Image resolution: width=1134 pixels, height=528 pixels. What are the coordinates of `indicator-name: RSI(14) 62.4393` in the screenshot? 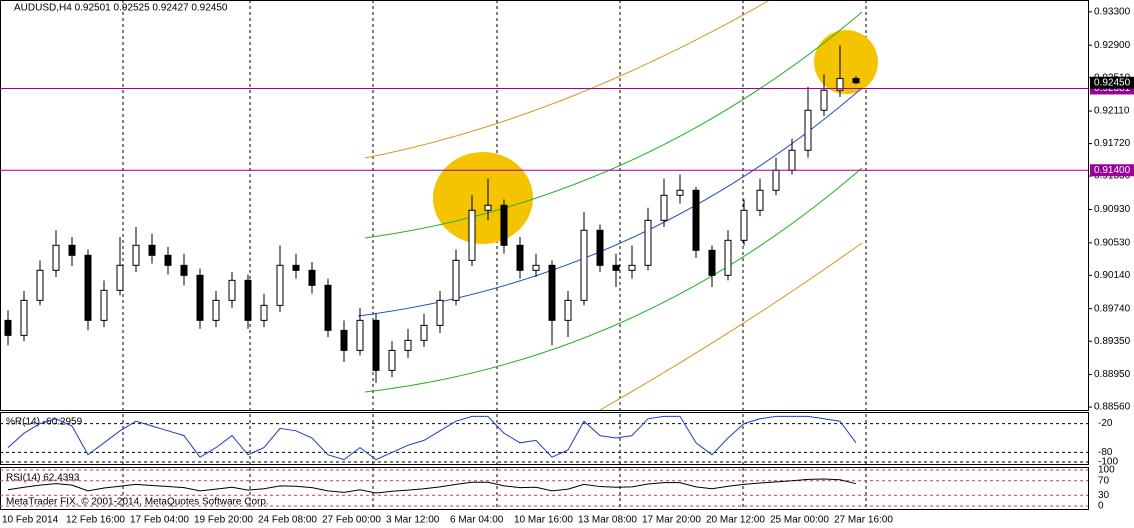 It's located at (43, 478).